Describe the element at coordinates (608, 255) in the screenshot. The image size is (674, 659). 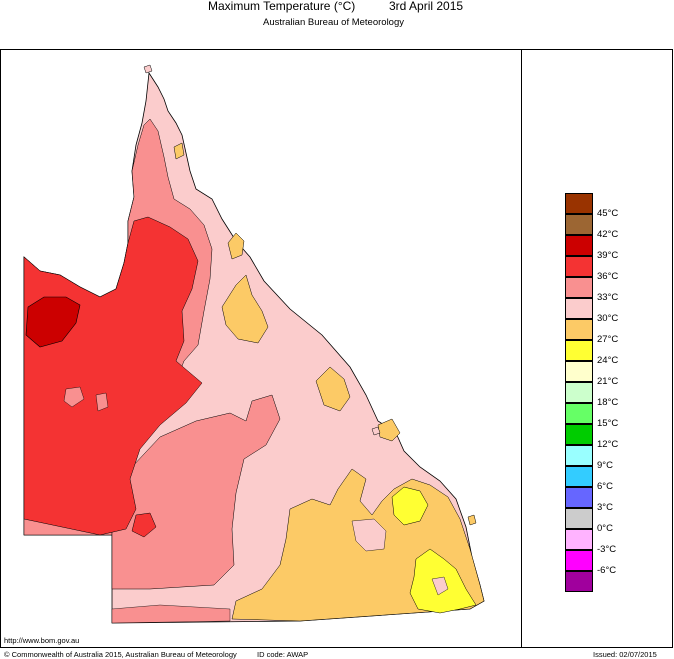
I see `legend-label: 39°C` at that location.